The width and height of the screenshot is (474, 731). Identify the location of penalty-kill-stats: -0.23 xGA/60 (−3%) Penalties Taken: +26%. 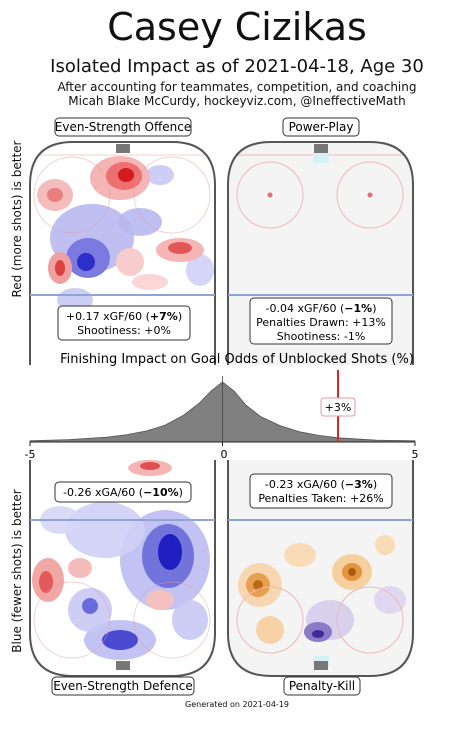
(321, 491).